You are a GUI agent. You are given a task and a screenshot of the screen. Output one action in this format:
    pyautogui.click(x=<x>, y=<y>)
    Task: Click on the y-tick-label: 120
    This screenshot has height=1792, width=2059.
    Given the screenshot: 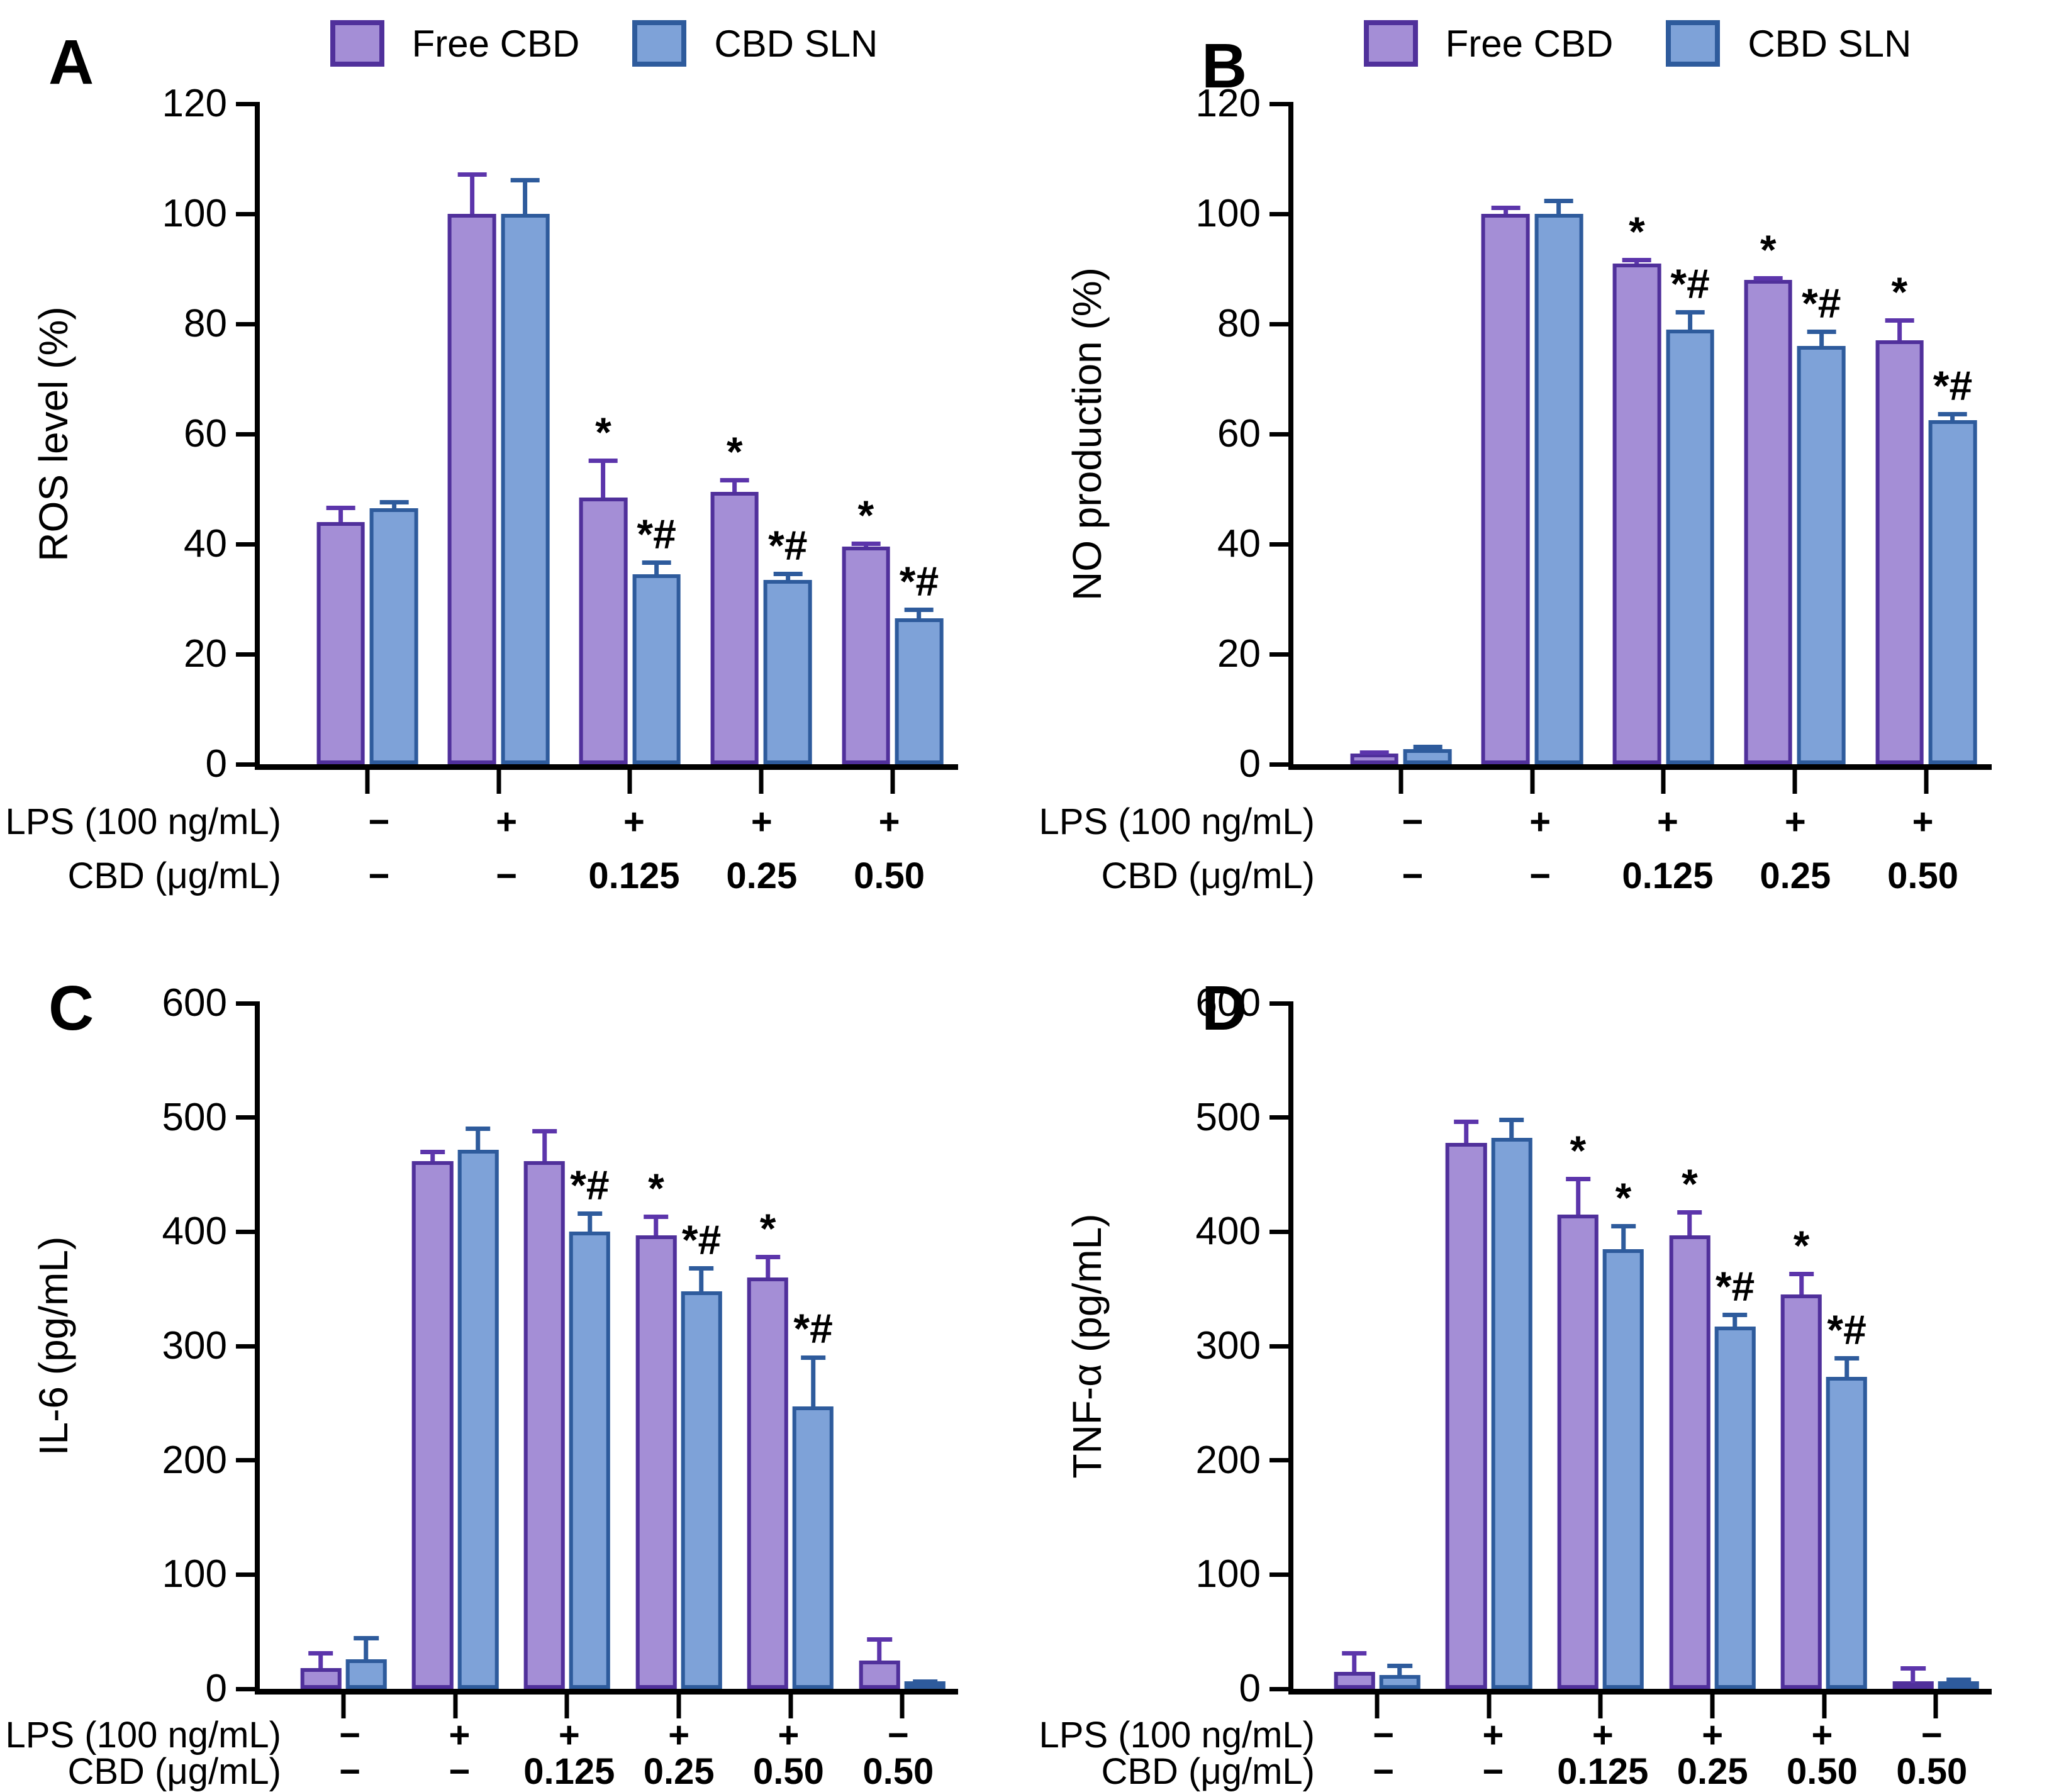 What is the action you would take?
    pyautogui.click(x=1228, y=103)
    